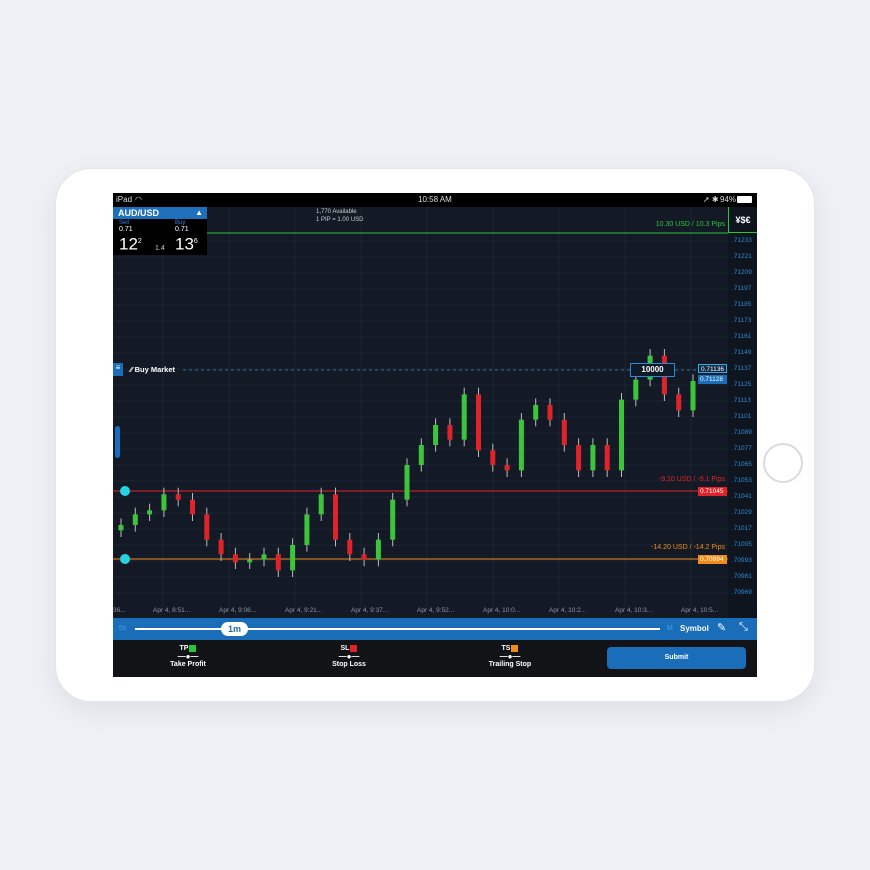  I want to click on timeframe-bar: 5s 1m M Symbol ✎ ⤡, so click(435, 629).